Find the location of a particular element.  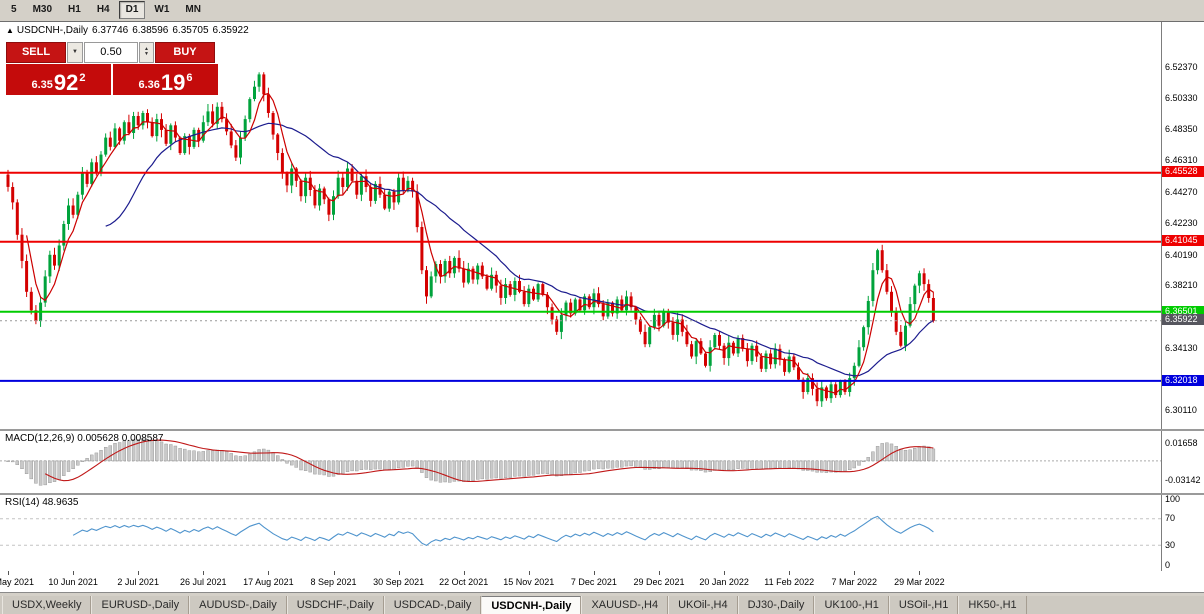

chart-tab-ukoil-h4: UKOil-,H4 is located at coordinates (703, 605).